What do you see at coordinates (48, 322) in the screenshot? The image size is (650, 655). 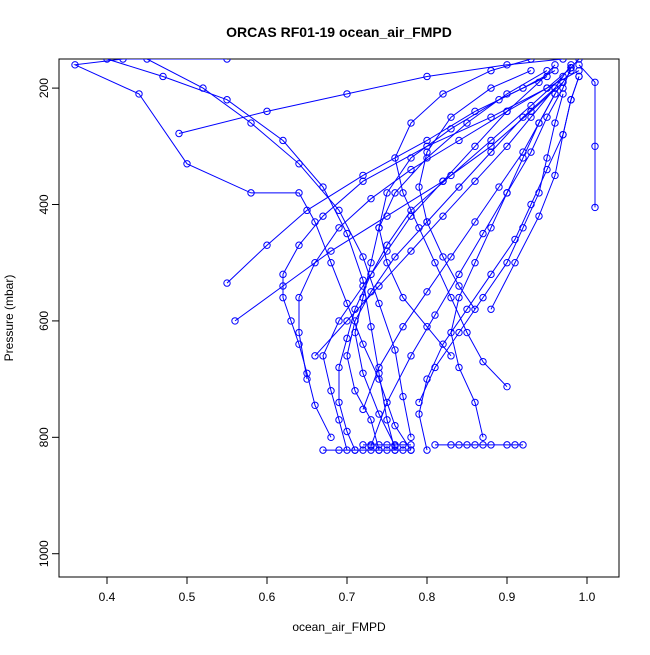 I see `y-axis: 200 400 600 800 1000` at bounding box center [48, 322].